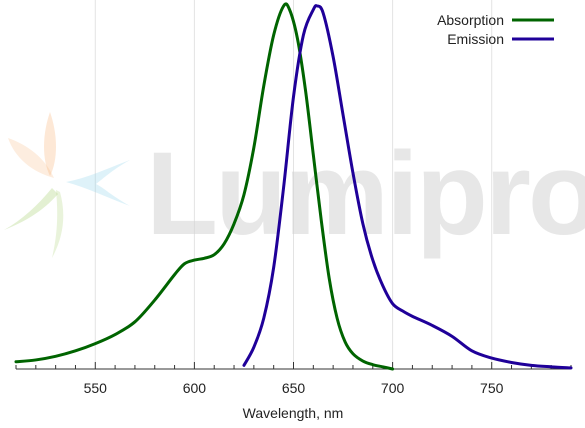 The image size is (585, 428). What do you see at coordinates (470, 20) in the screenshot?
I see `legend-label-absorption: Absorption` at bounding box center [470, 20].